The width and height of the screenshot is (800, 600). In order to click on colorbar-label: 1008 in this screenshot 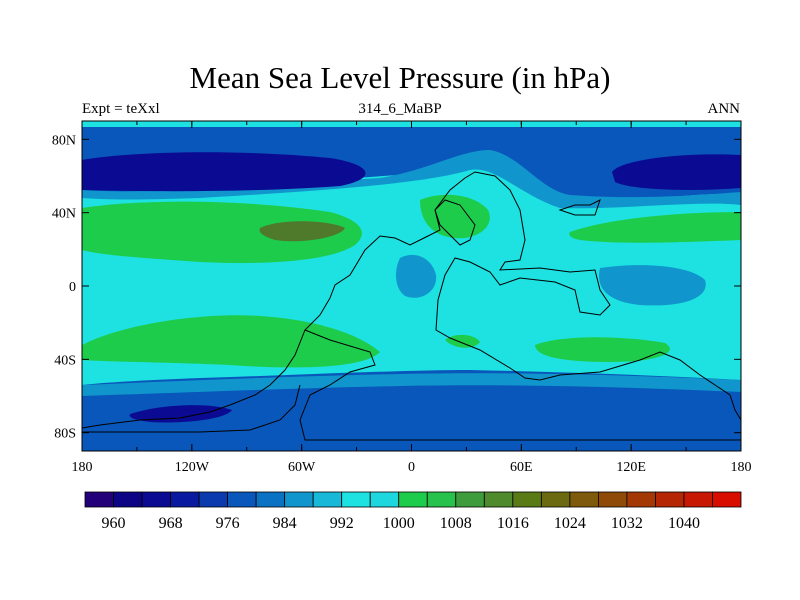, I will do `click(456, 523)`.